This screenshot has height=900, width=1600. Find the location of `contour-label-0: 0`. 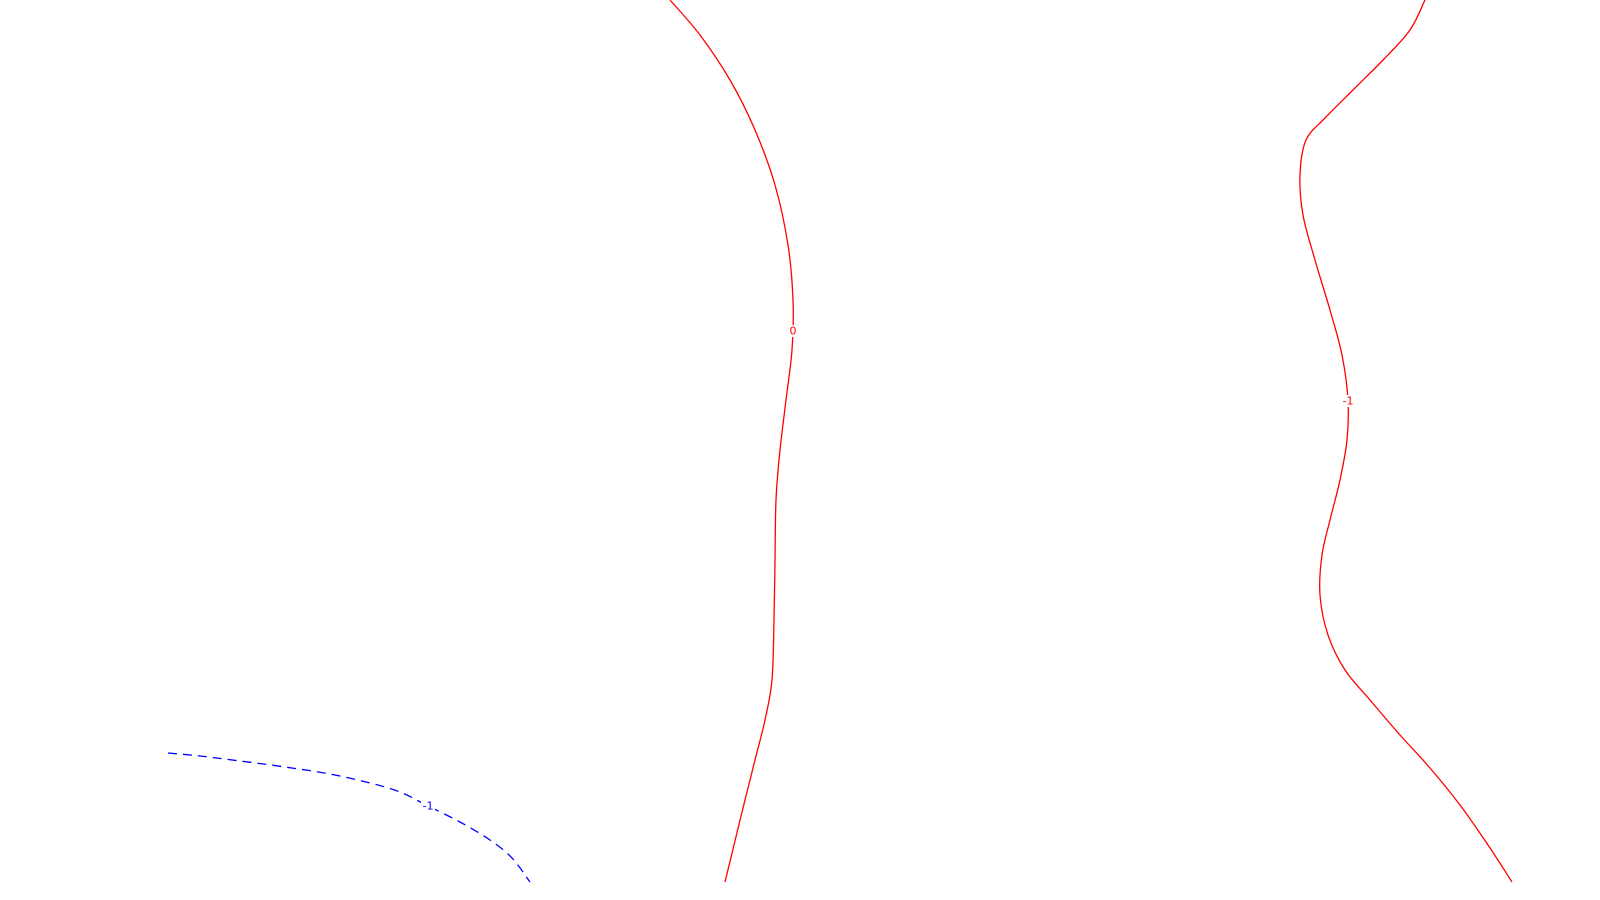

contour-label-0: 0 is located at coordinates (793, 331).